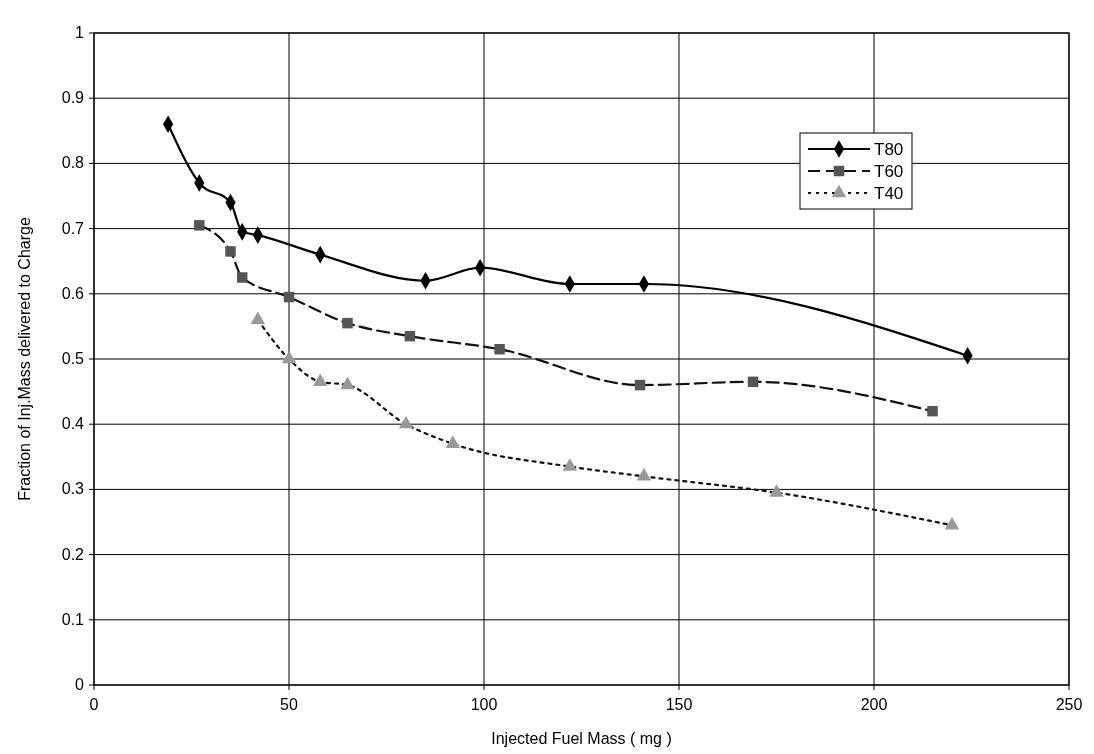 This screenshot has width=1094, height=754. Describe the element at coordinates (289, 704) in the screenshot. I see `x-tick-label: 50` at that location.